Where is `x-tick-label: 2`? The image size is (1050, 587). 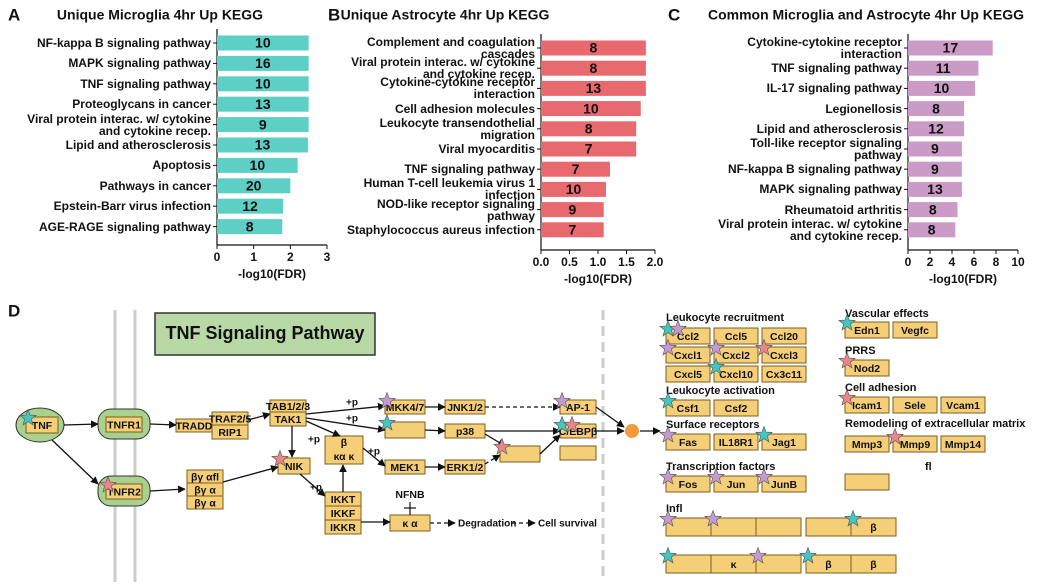
x-tick-label: 2 is located at coordinates (930, 262).